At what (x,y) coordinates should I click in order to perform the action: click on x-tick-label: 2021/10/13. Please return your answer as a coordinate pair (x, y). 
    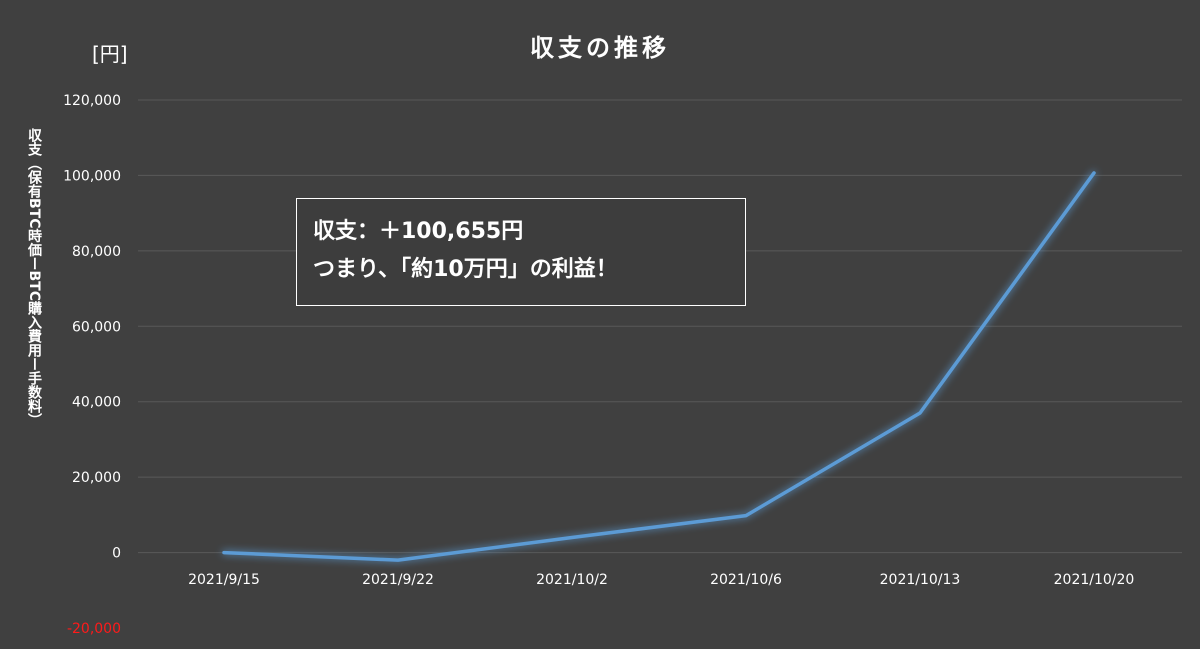
    Looking at the image, I should click on (920, 580).